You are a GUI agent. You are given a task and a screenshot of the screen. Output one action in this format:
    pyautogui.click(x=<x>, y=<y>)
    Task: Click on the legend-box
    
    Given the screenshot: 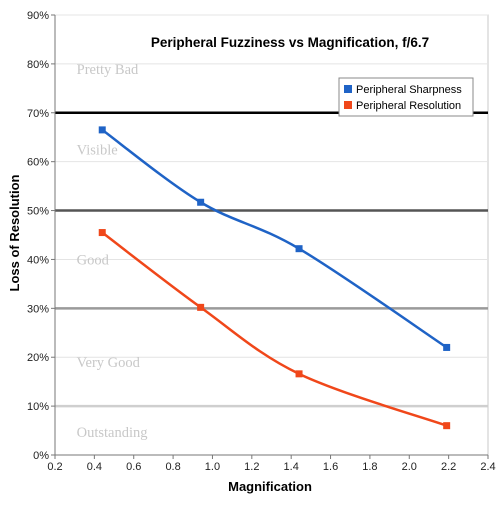 What is the action you would take?
    pyautogui.click(x=406, y=97)
    